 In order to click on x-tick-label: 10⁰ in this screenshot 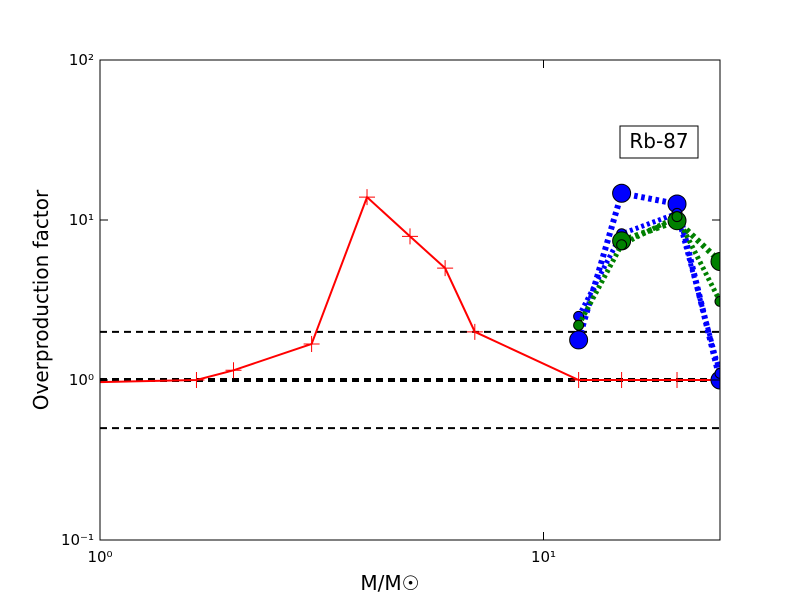, I will do `click(99, 557)`.